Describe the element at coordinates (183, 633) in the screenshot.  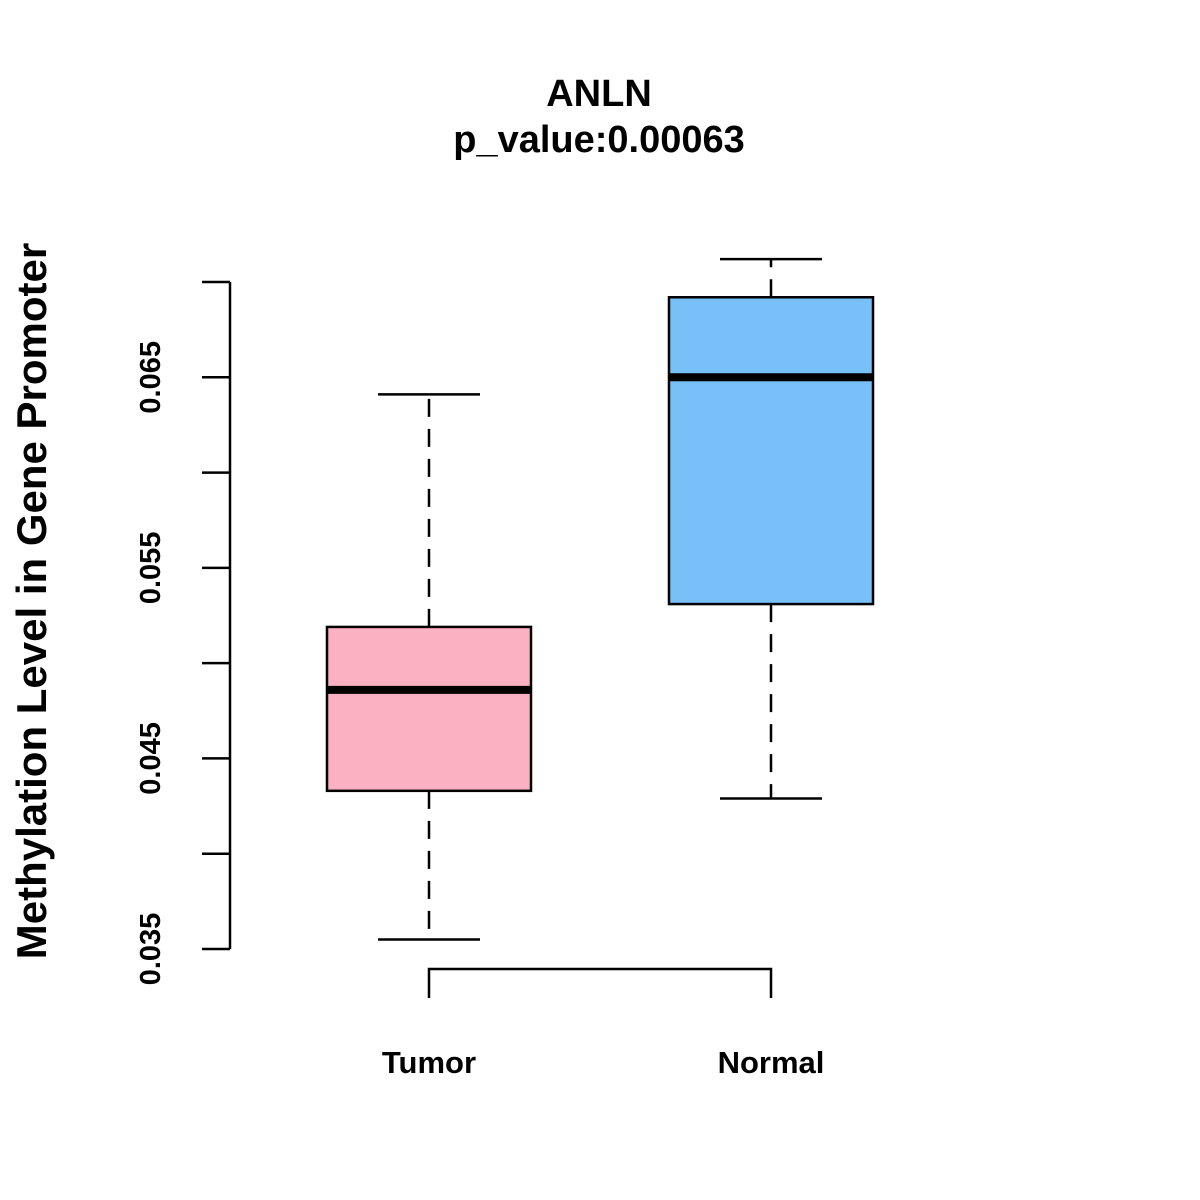
I see `y-axis: 0.035 0.045 0.055 0.065` at that location.